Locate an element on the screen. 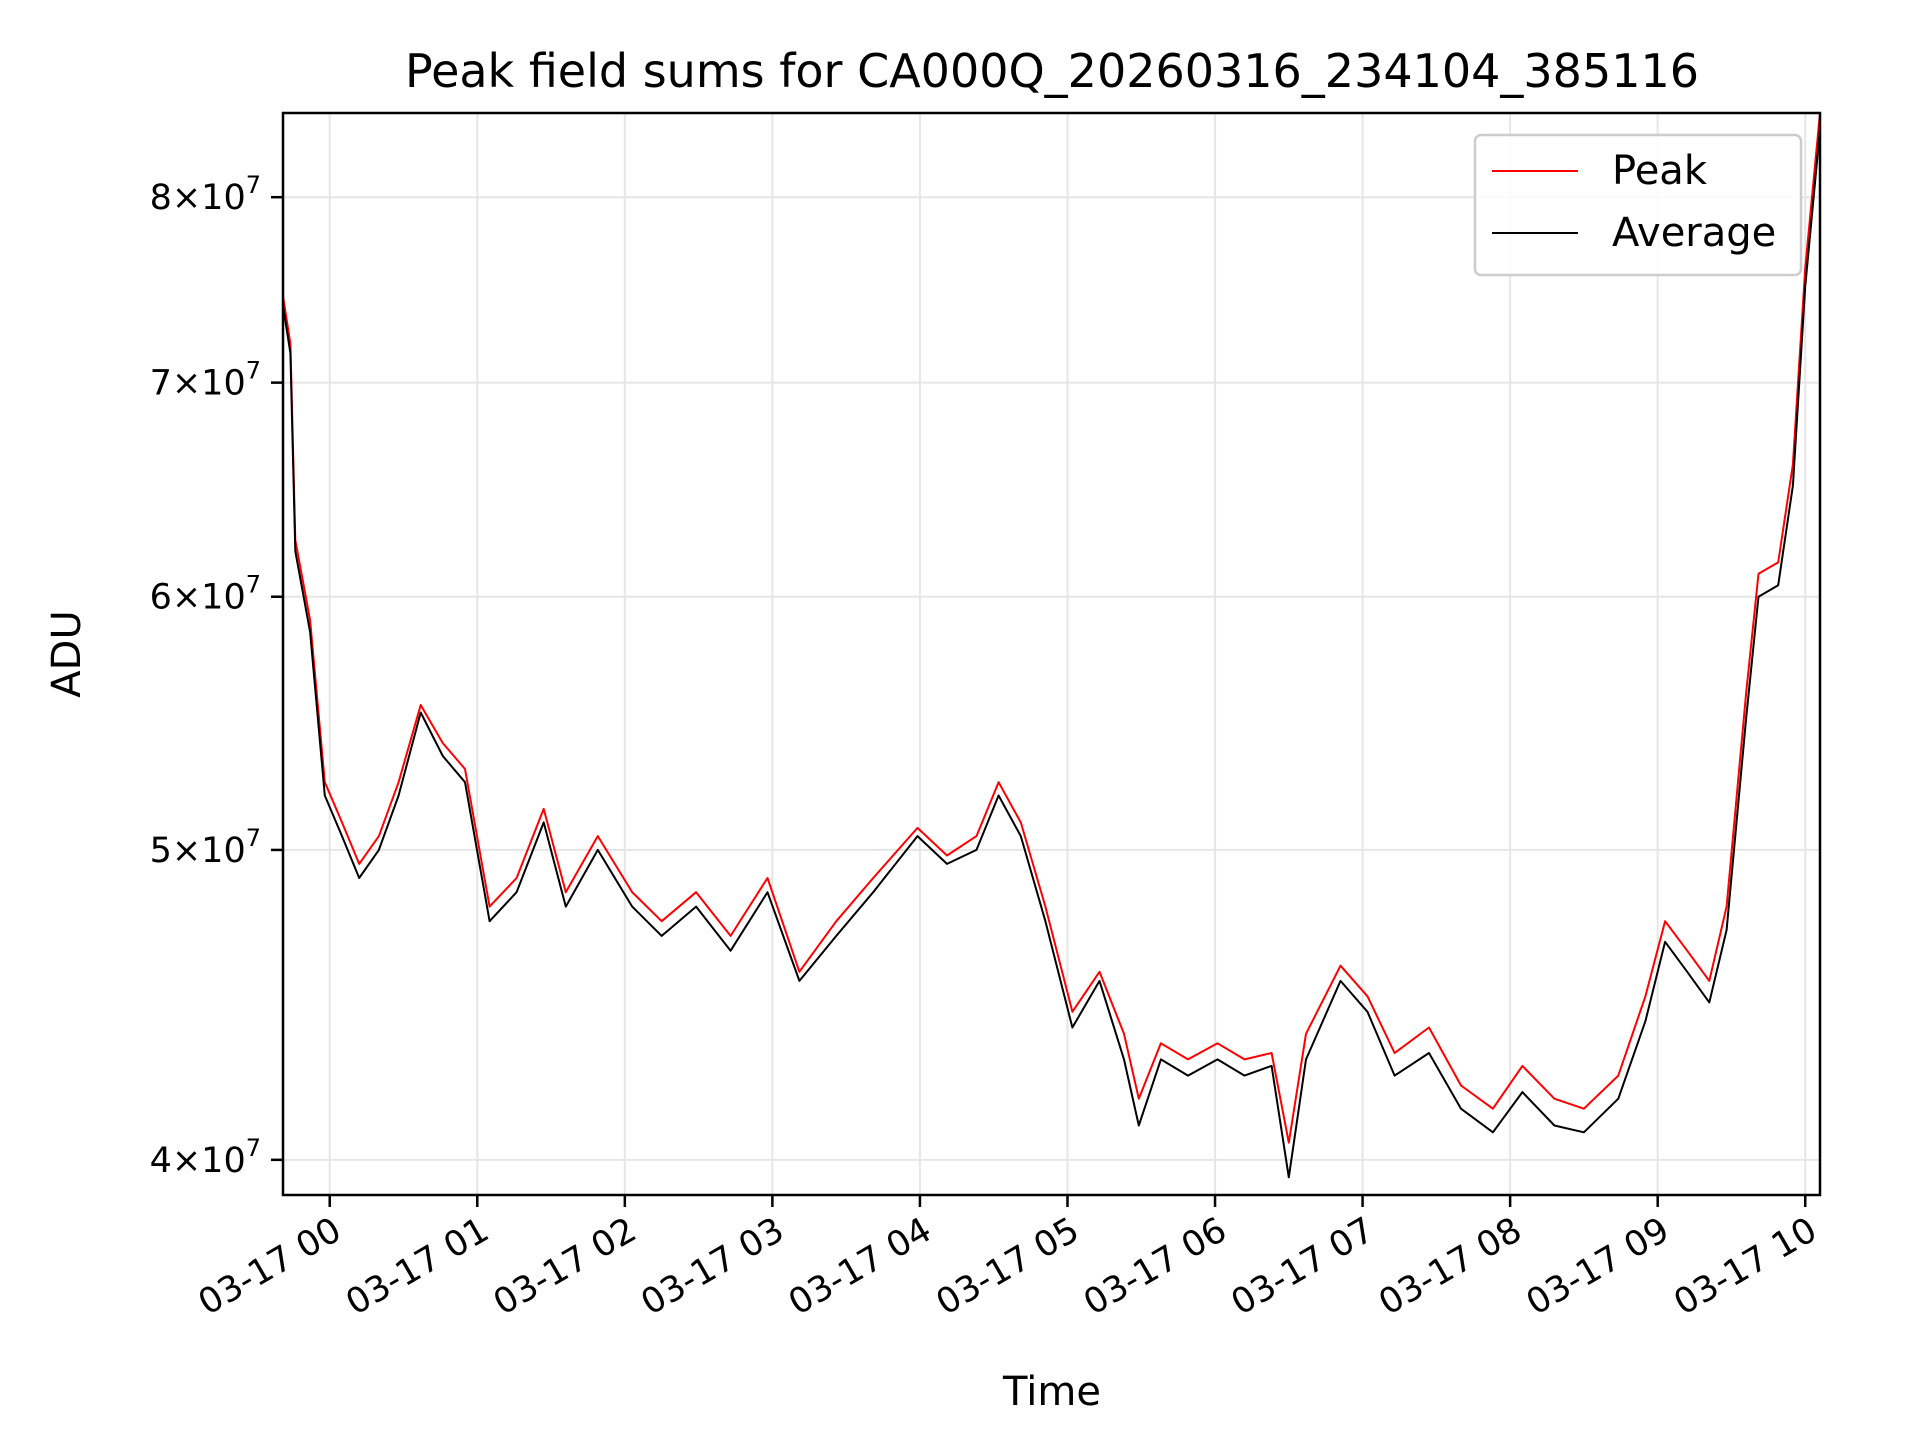 This screenshot has height=1440, width=1920. x-tick-label: 03-17 04 is located at coordinates (860, 1266).